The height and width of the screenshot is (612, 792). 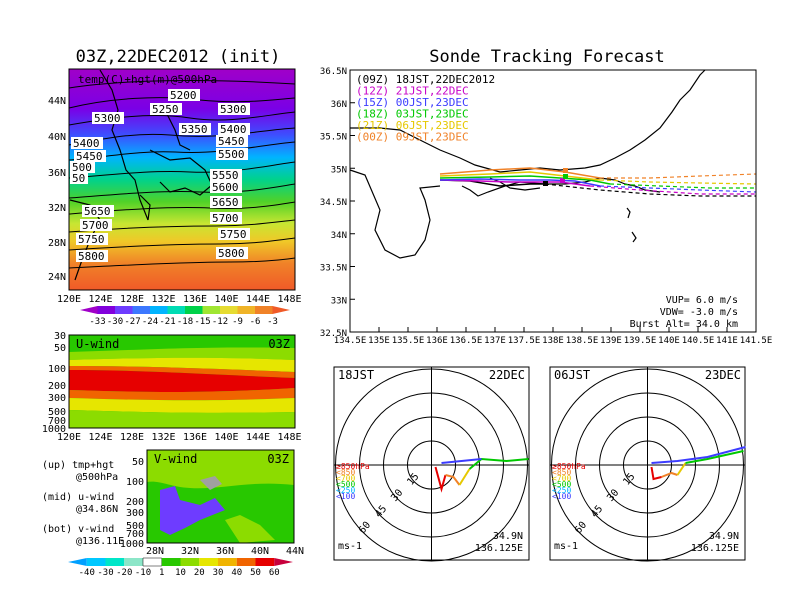 I want to click on temp-colorbar-tick: -9, so click(x=237, y=322).